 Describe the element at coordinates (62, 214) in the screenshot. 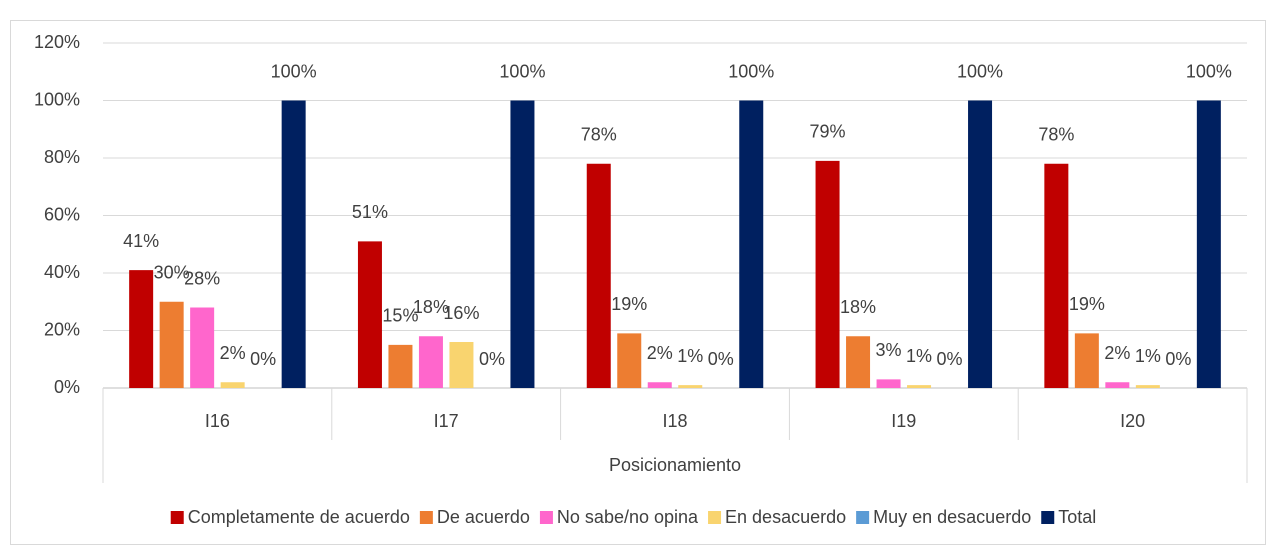

I see `y-tick-label: 60%` at that location.